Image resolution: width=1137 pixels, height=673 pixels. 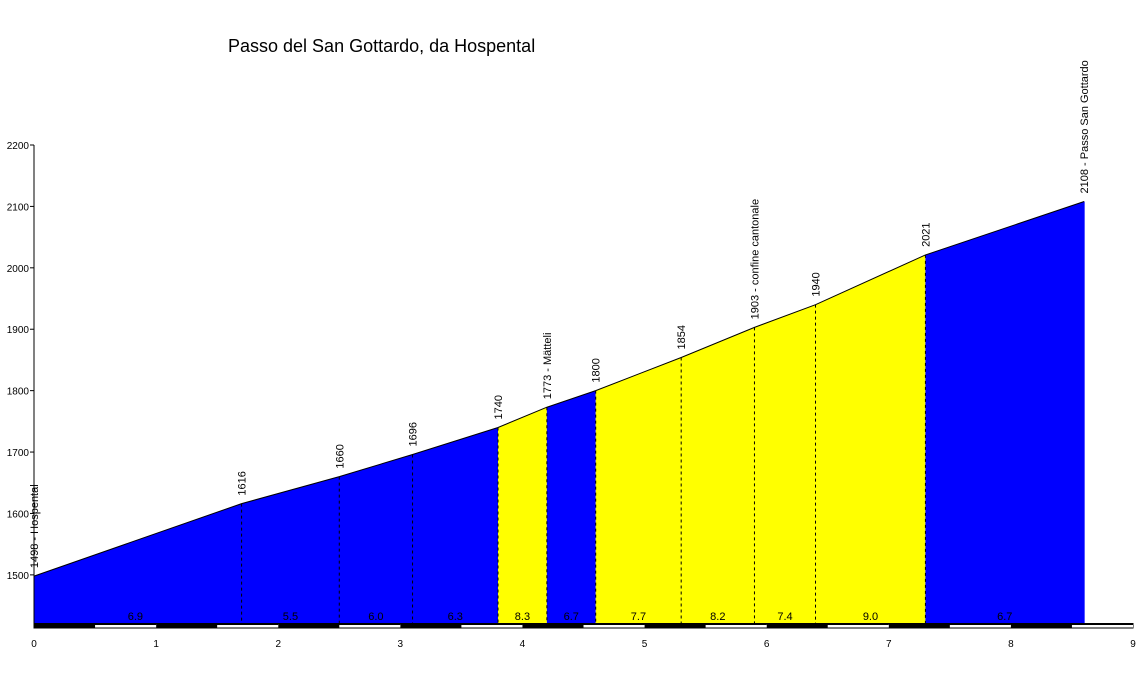 I want to click on y-tick-label: 2100, so click(x=18, y=207).